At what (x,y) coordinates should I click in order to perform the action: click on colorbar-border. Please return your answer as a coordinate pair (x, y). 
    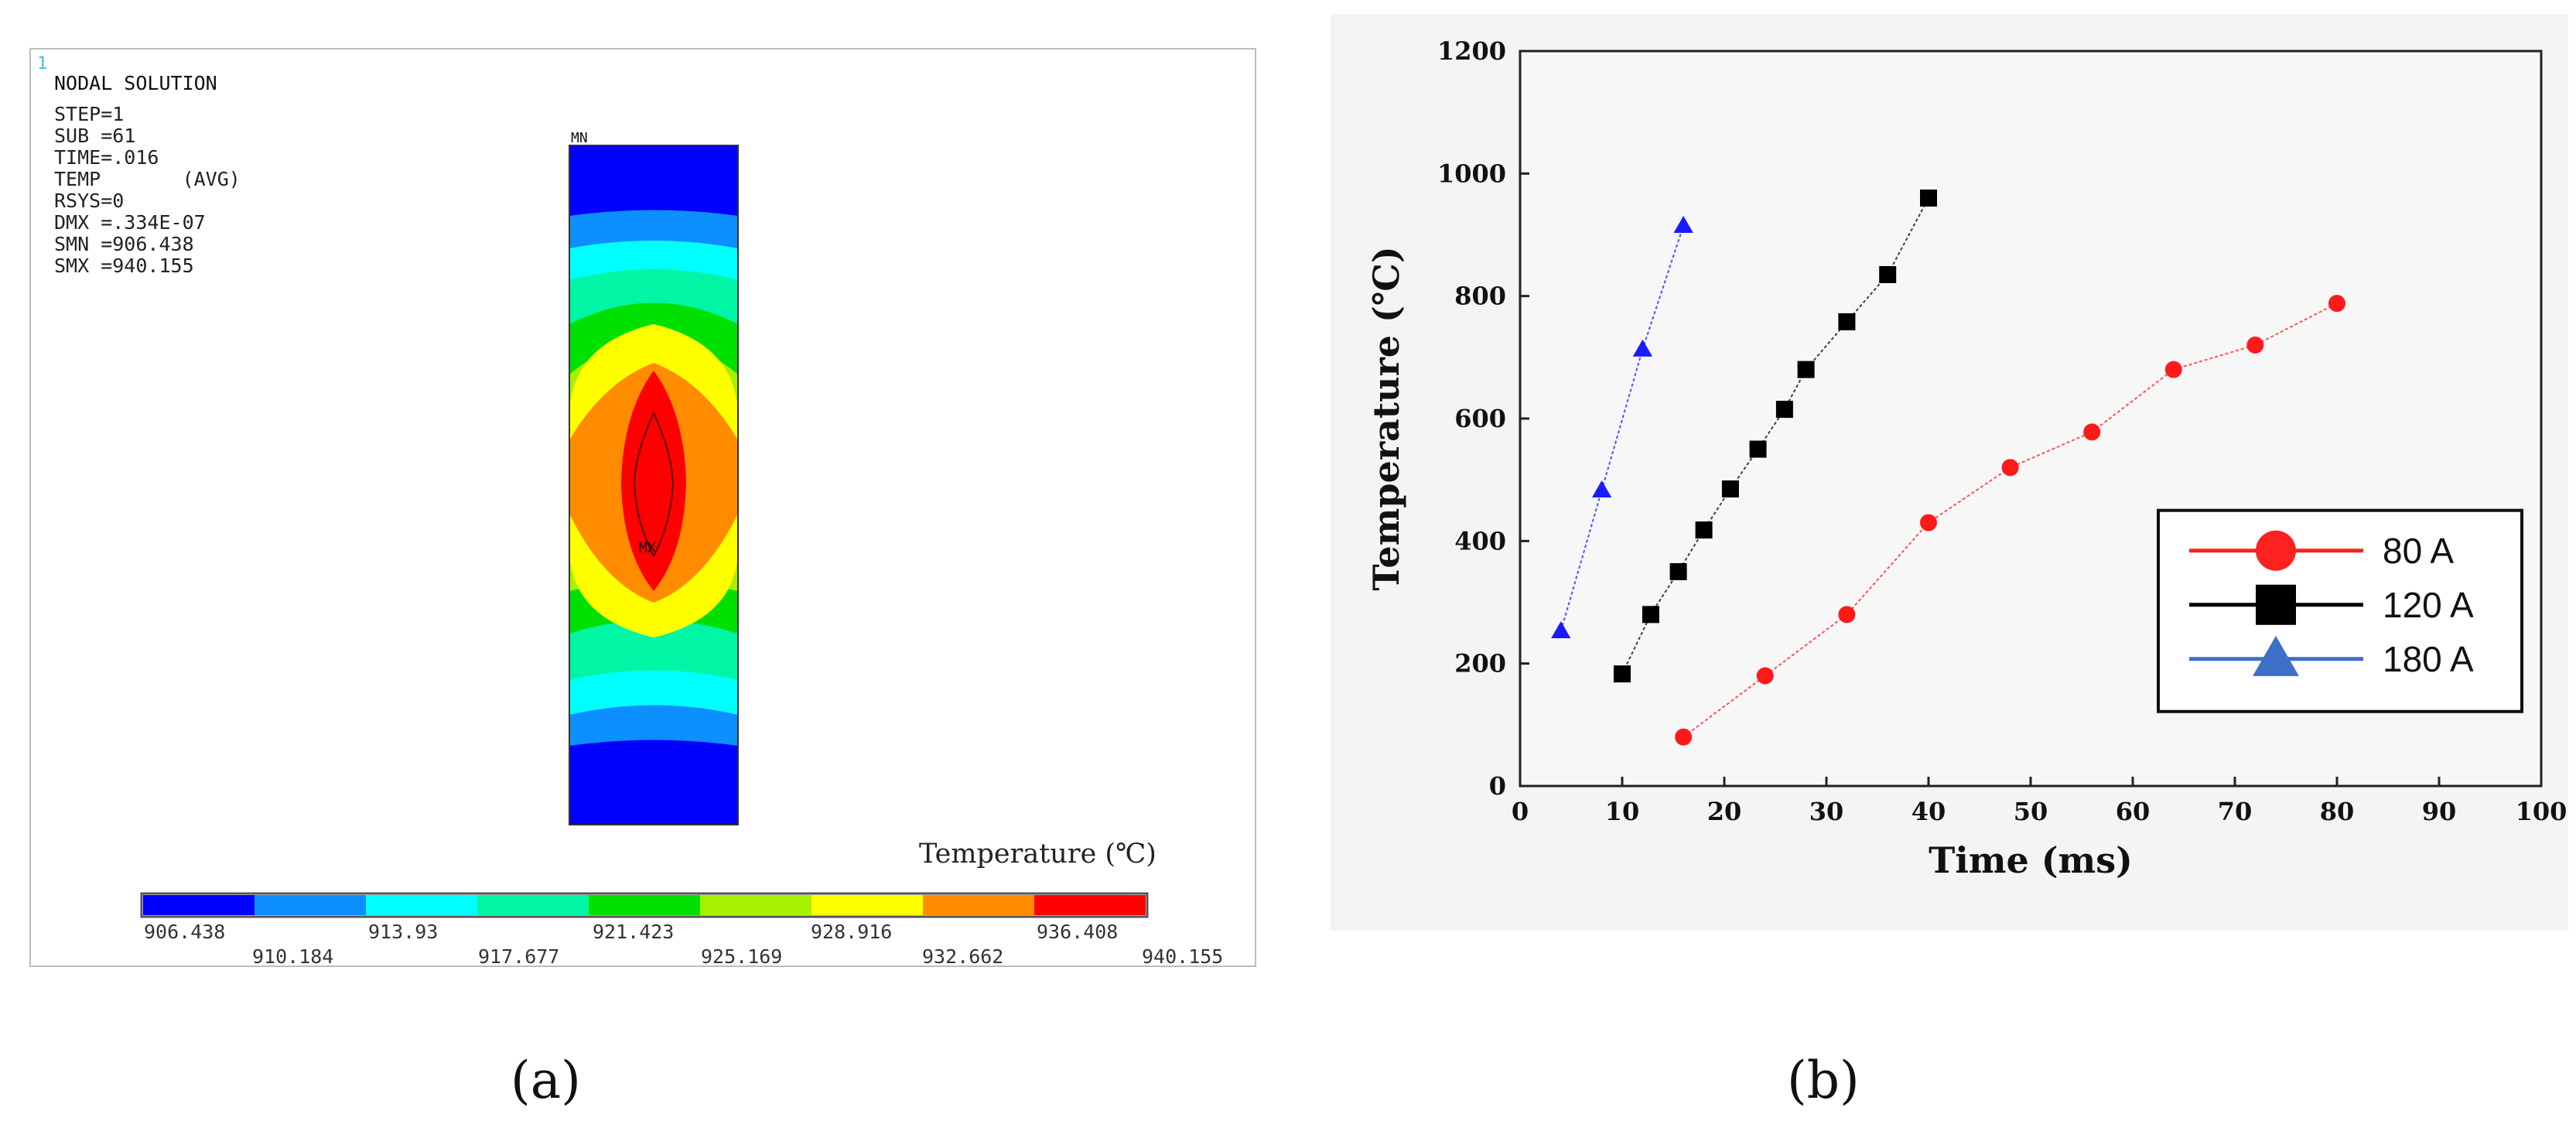
    Looking at the image, I should click on (644, 905).